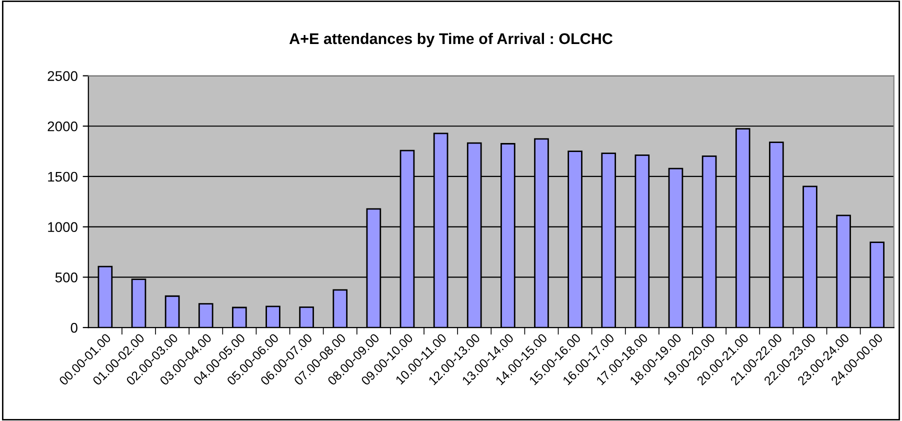  I want to click on y-tick-label: 1000, so click(63, 227).